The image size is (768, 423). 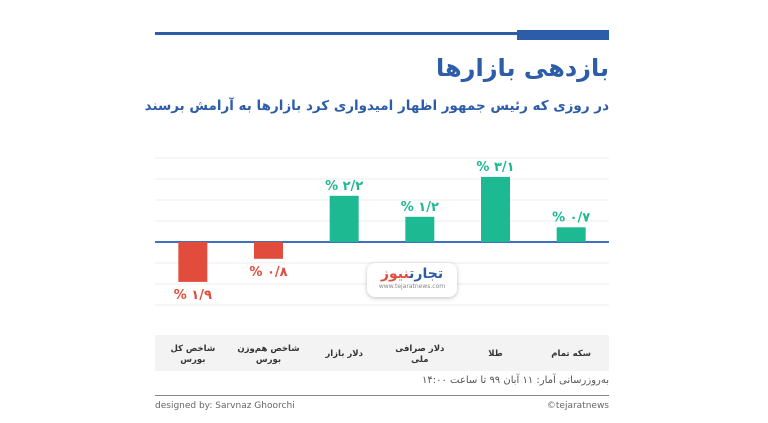 I want to click on category-label-6: شاخص کل بورس, so click(x=192, y=354).